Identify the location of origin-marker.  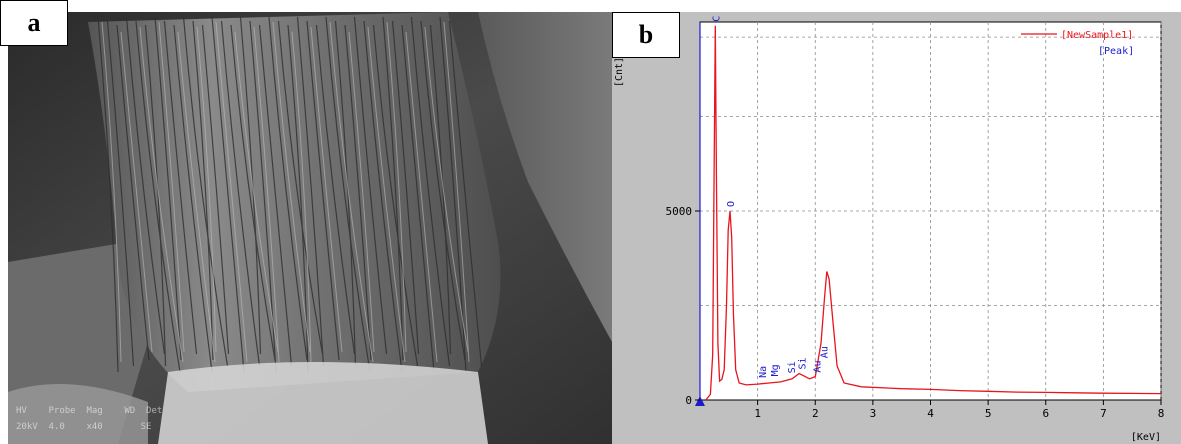
(700, 401).